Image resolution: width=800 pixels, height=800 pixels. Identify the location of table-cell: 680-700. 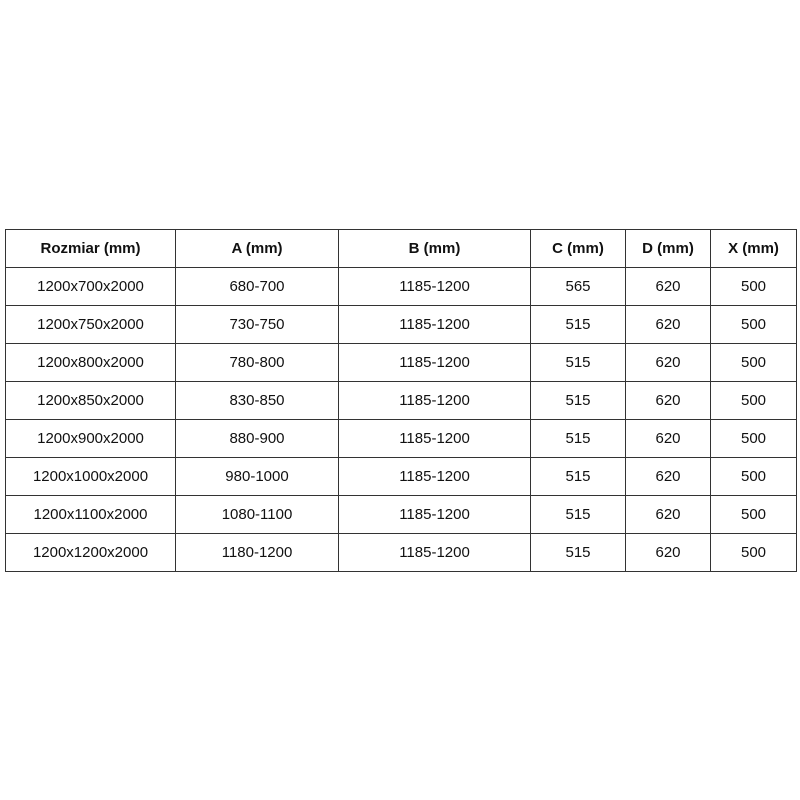
(257, 286).